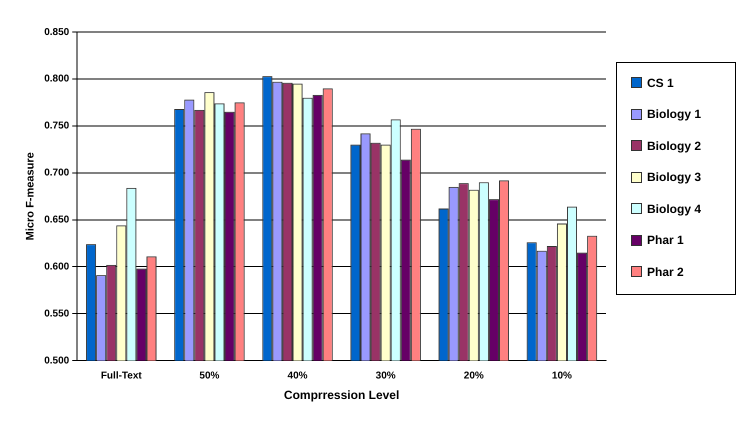 The width and height of the screenshot is (742, 421). I want to click on x-tick-label: 30%, so click(386, 376).